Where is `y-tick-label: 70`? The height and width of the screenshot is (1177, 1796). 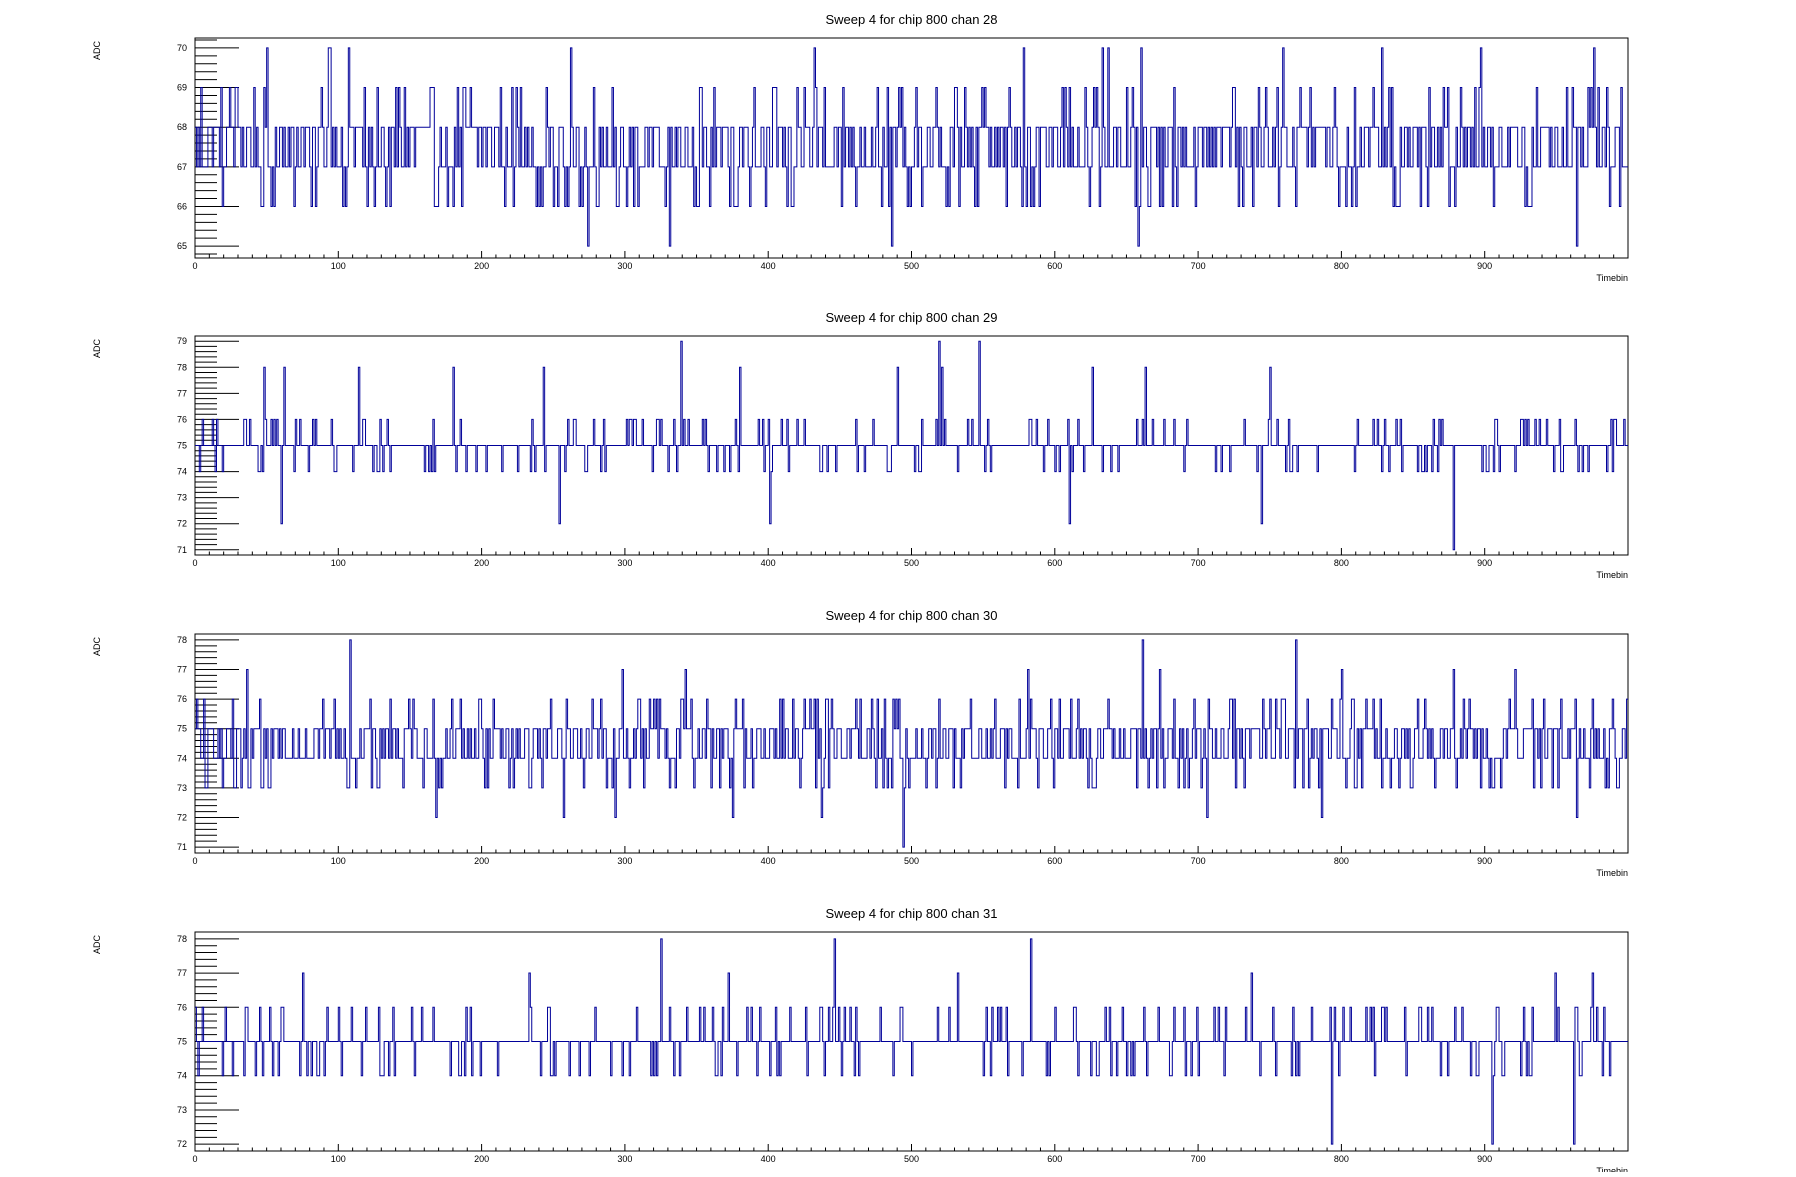
y-tick-label: 70 is located at coordinates (182, 48).